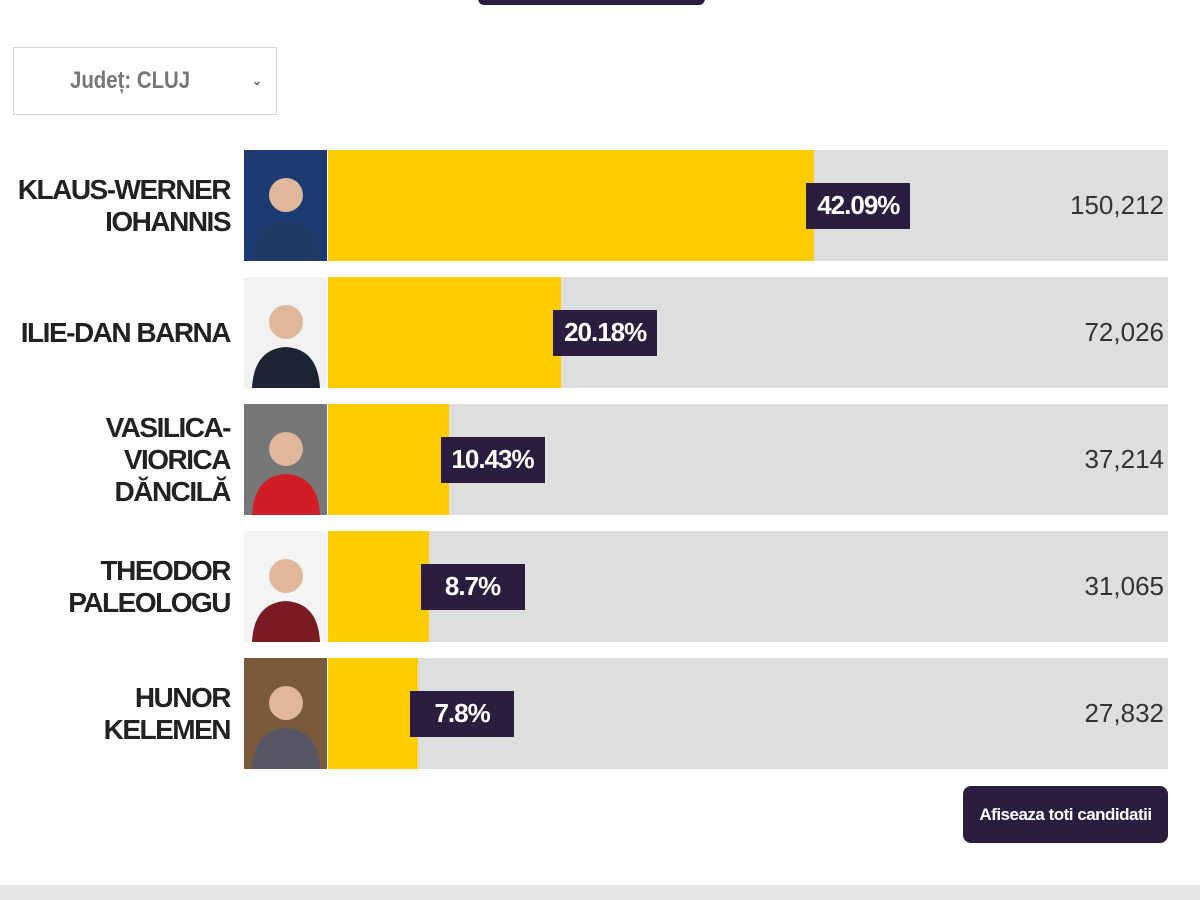  Describe the element at coordinates (1065, 814) in the screenshot. I see `show-all-button: Afiseaza toti candidatii` at that location.